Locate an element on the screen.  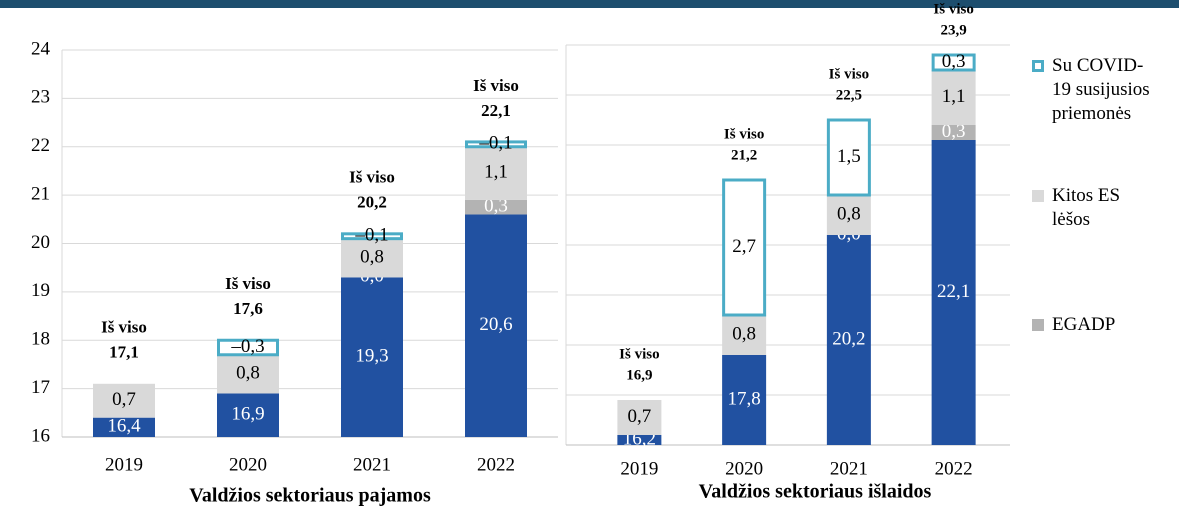
total-label: 22,5 is located at coordinates (849, 95).